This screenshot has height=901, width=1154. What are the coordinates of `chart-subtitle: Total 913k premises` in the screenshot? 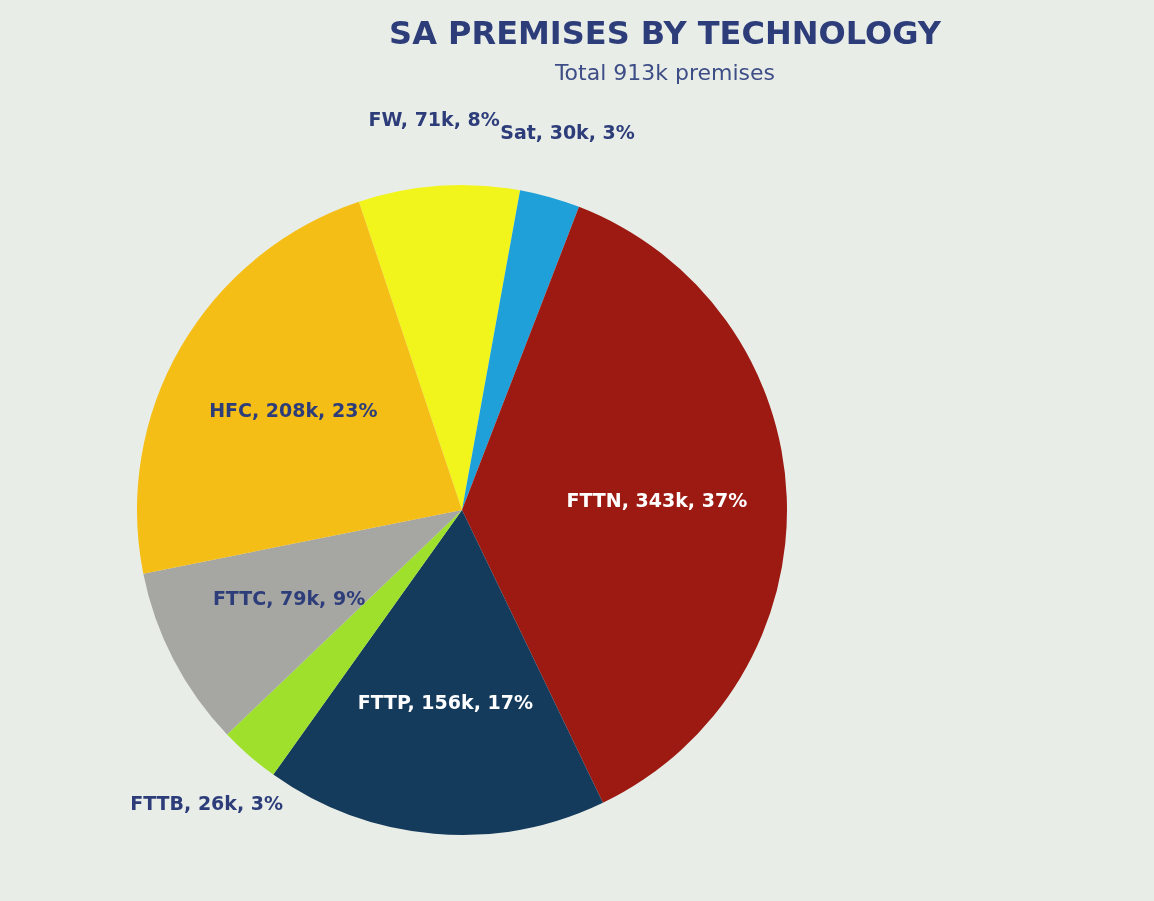 It's located at (665, 72).